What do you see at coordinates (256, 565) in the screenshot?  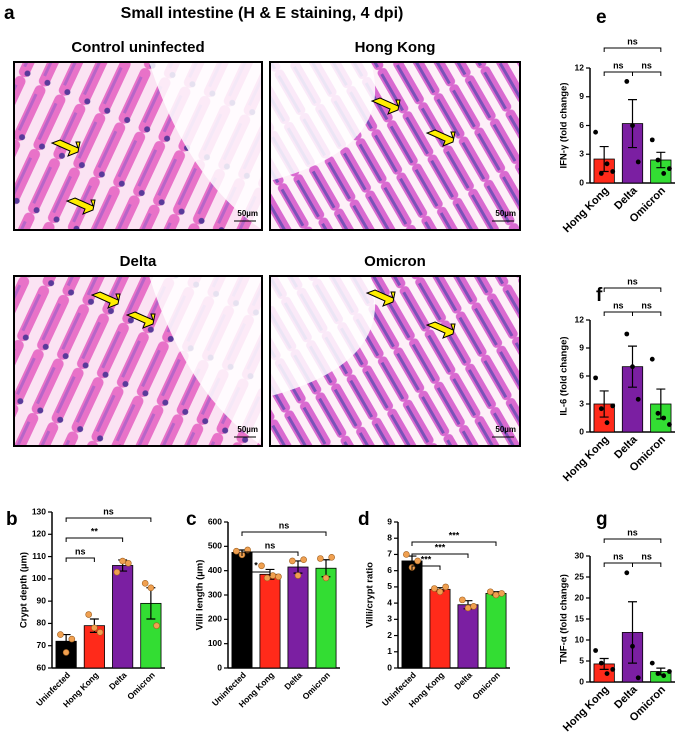 I see `significance-label: *` at bounding box center [256, 565].